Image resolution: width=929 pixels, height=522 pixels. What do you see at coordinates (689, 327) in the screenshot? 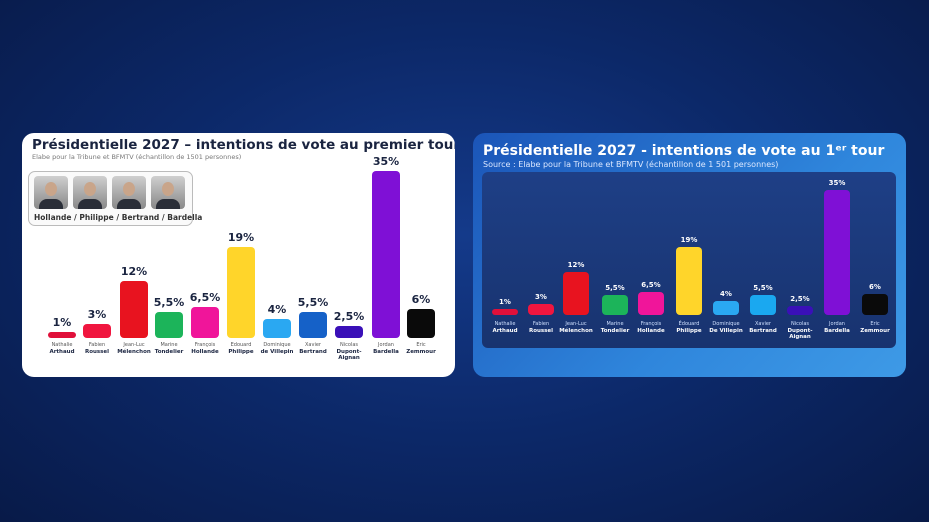
I see `category-label: Édouard Philippe` at bounding box center [689, 327].